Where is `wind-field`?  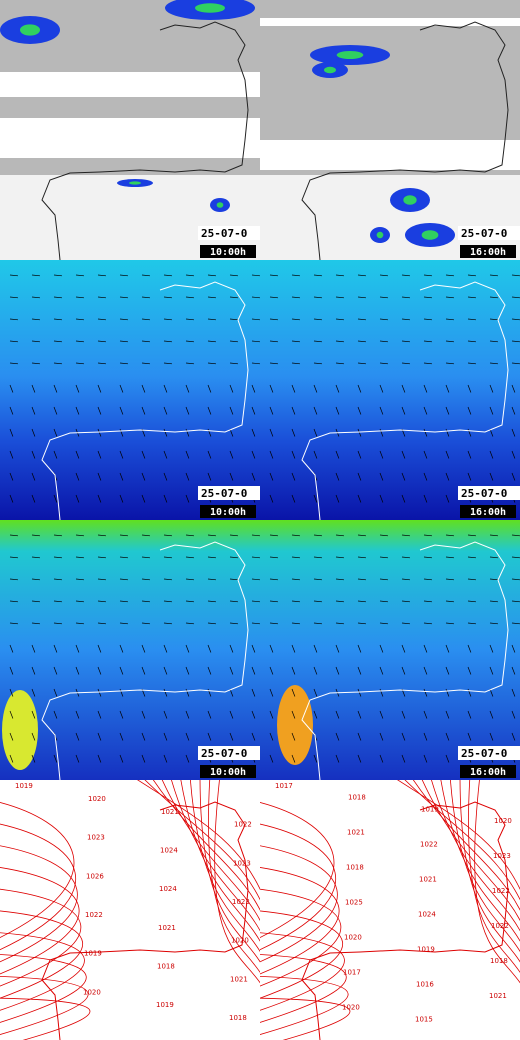 wind-field is located at coordinates (390, 390).